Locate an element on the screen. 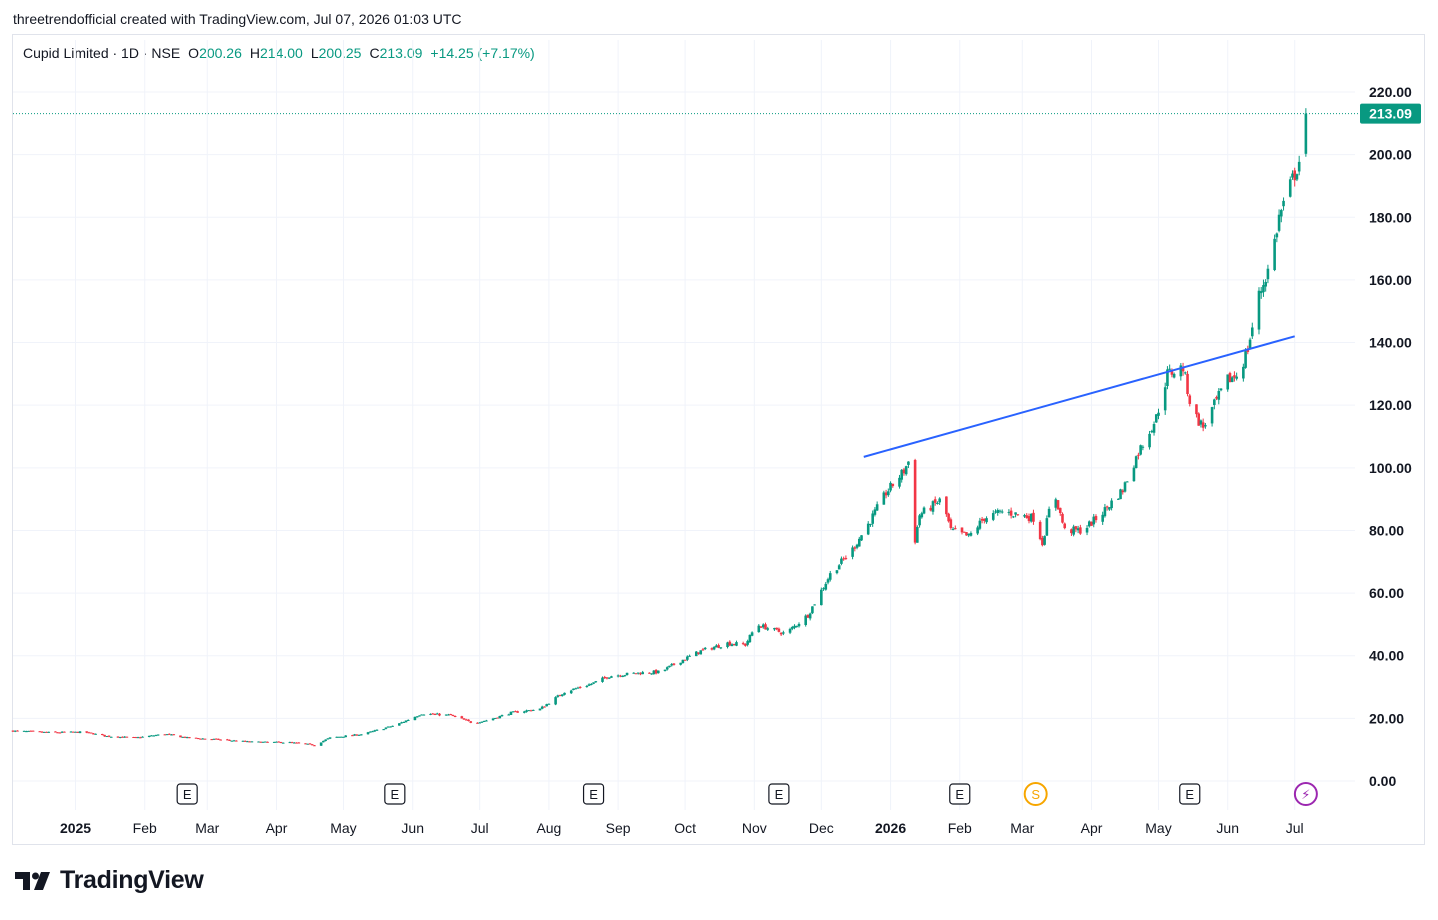 The image size is (1438, 920). x-tick-label: Aug is located at coordinates (548, 828).